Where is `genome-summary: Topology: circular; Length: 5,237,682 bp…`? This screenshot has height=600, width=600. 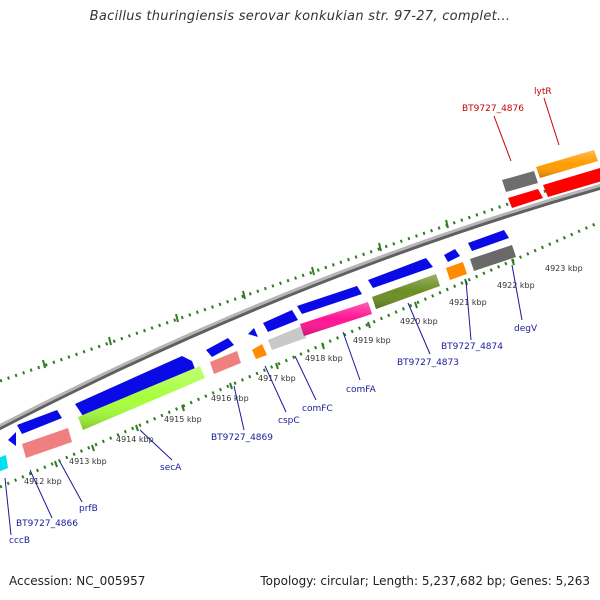
genome-summary: Topology: circular; Length: 5,237,682 bp… is located at coordinates (425, 581).